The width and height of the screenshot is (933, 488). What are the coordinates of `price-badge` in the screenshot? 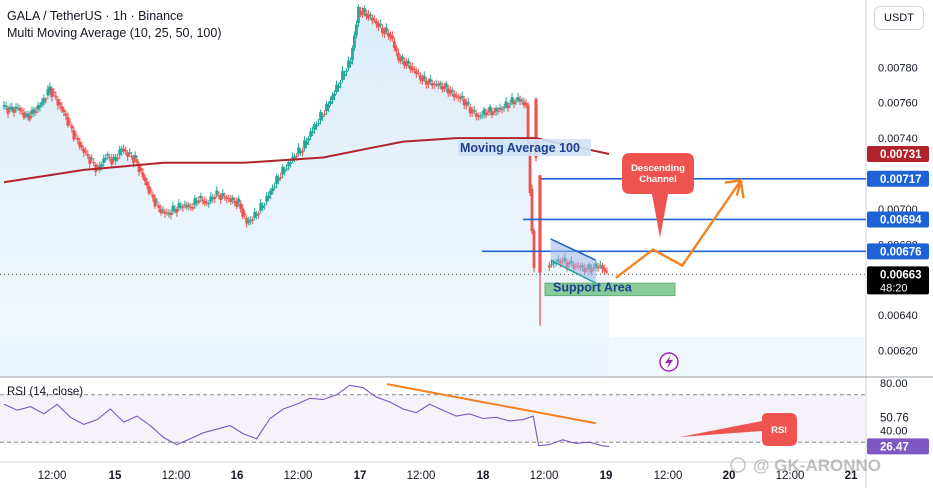 It's located at (898, 251).